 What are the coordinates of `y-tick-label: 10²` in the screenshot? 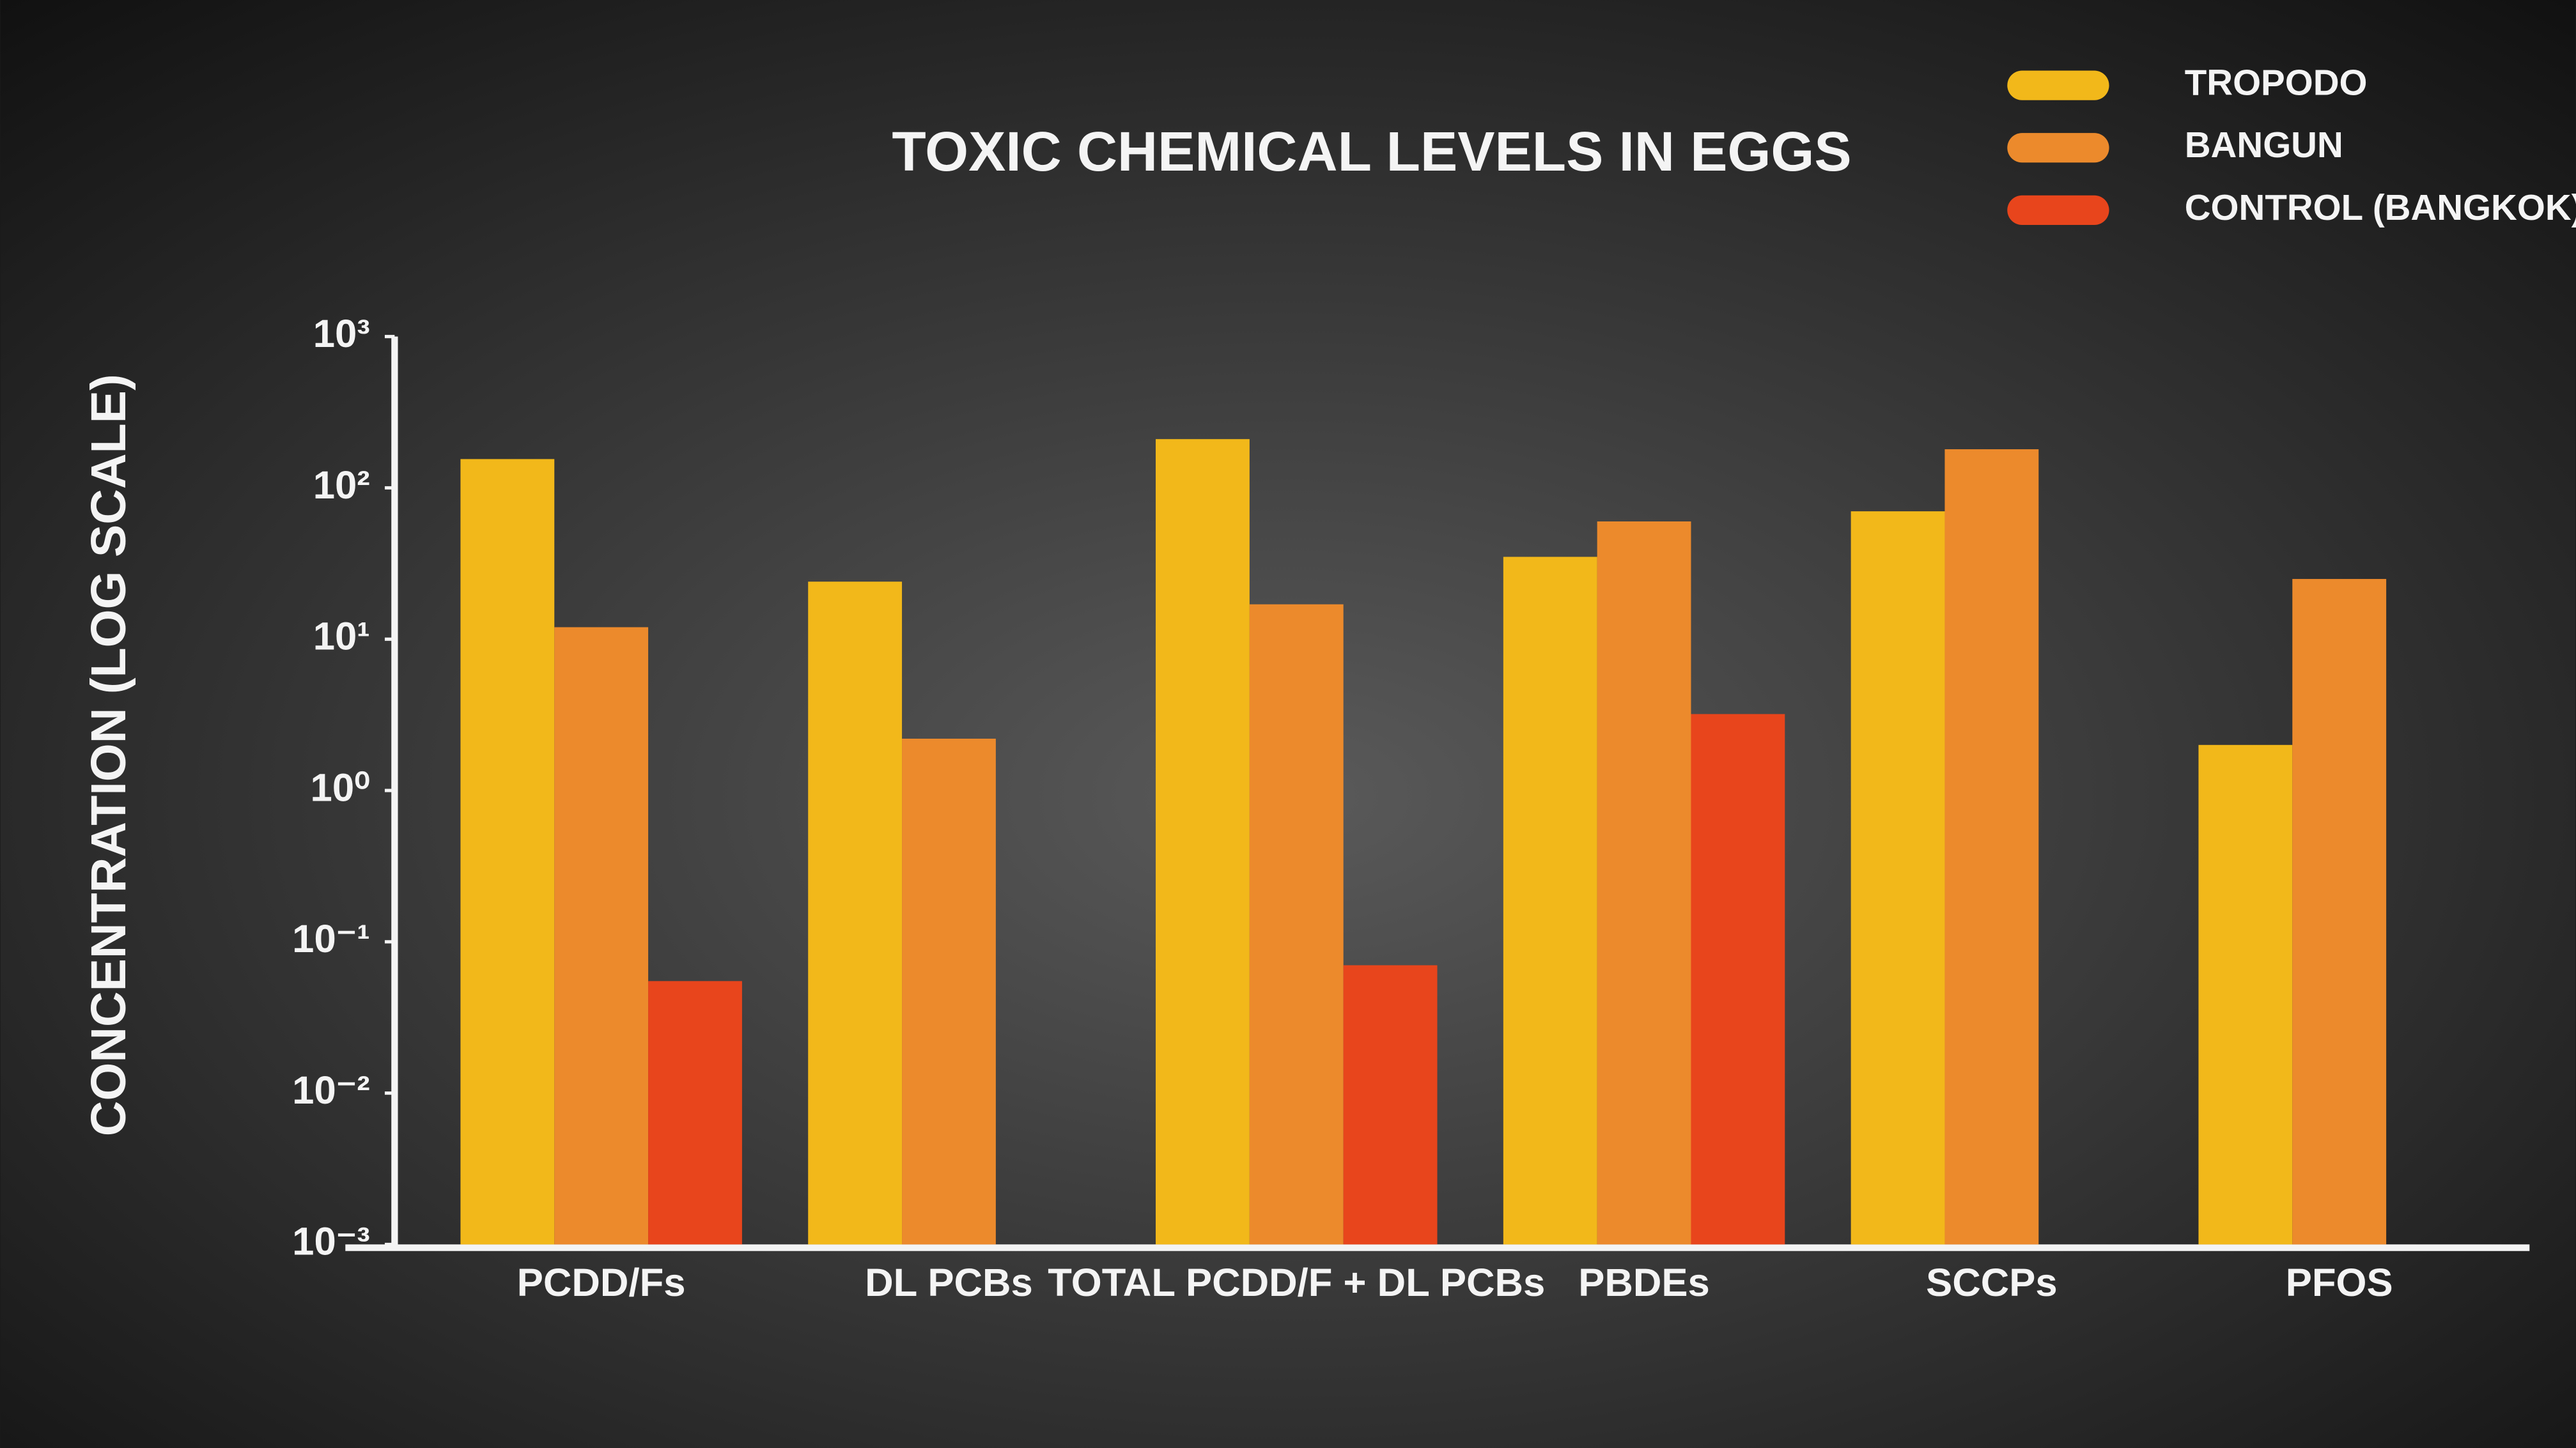 It's located at (341, 485).